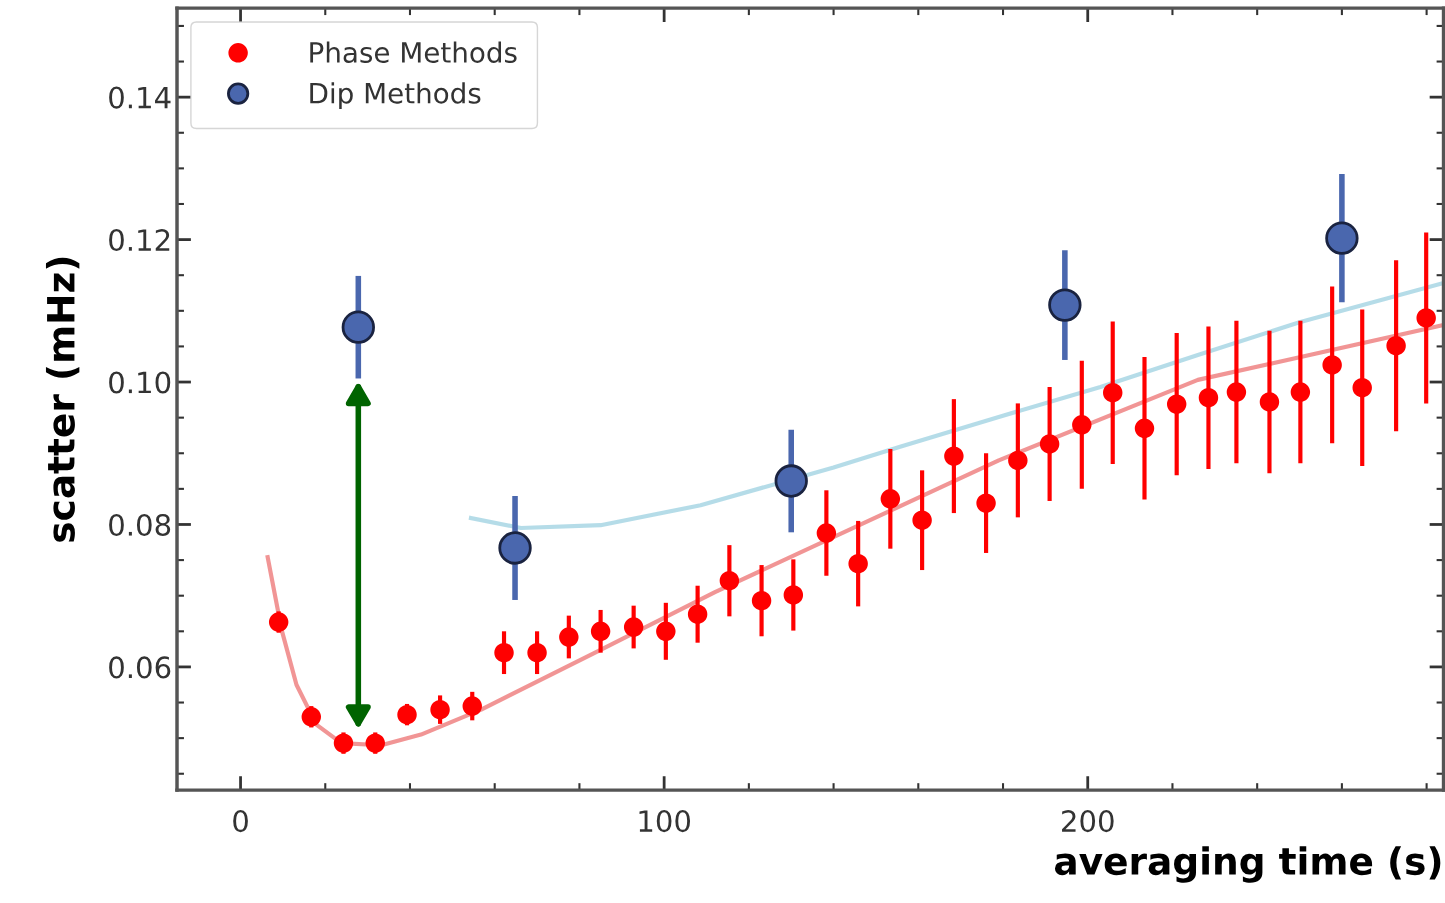 The image size is (1445, 903). What do you see at coordinates (140, 97) in the screenshot?
I see `y-tick-label: 0.14` at bounding box center [140, 97].